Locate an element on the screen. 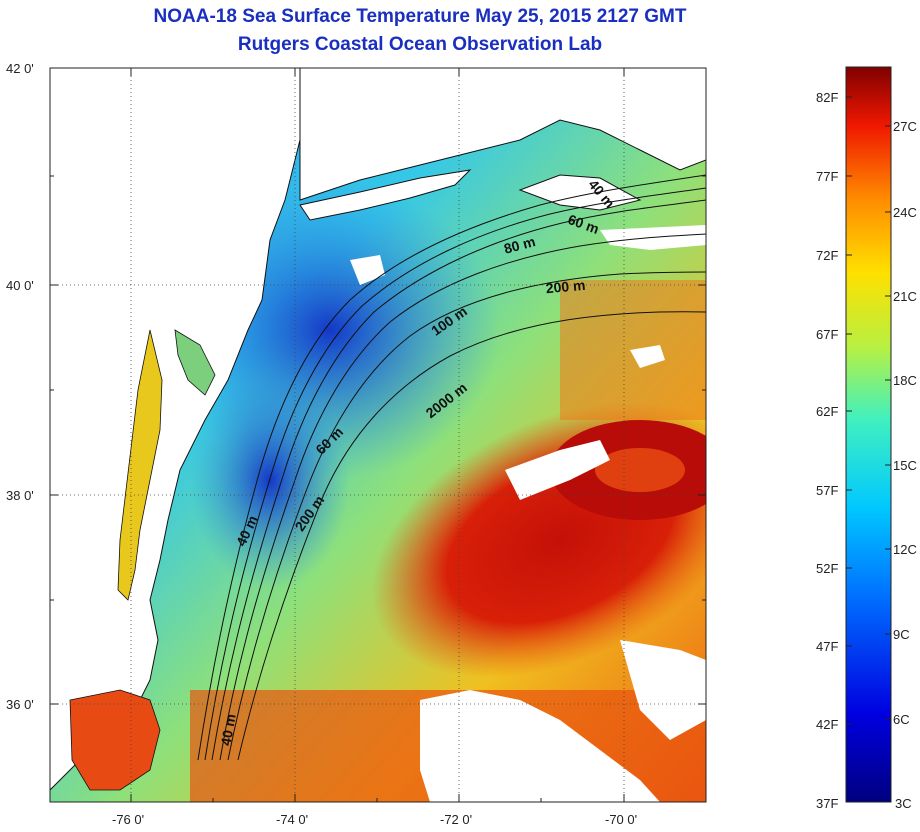  land-new-england is located at coordinates (502, 134).